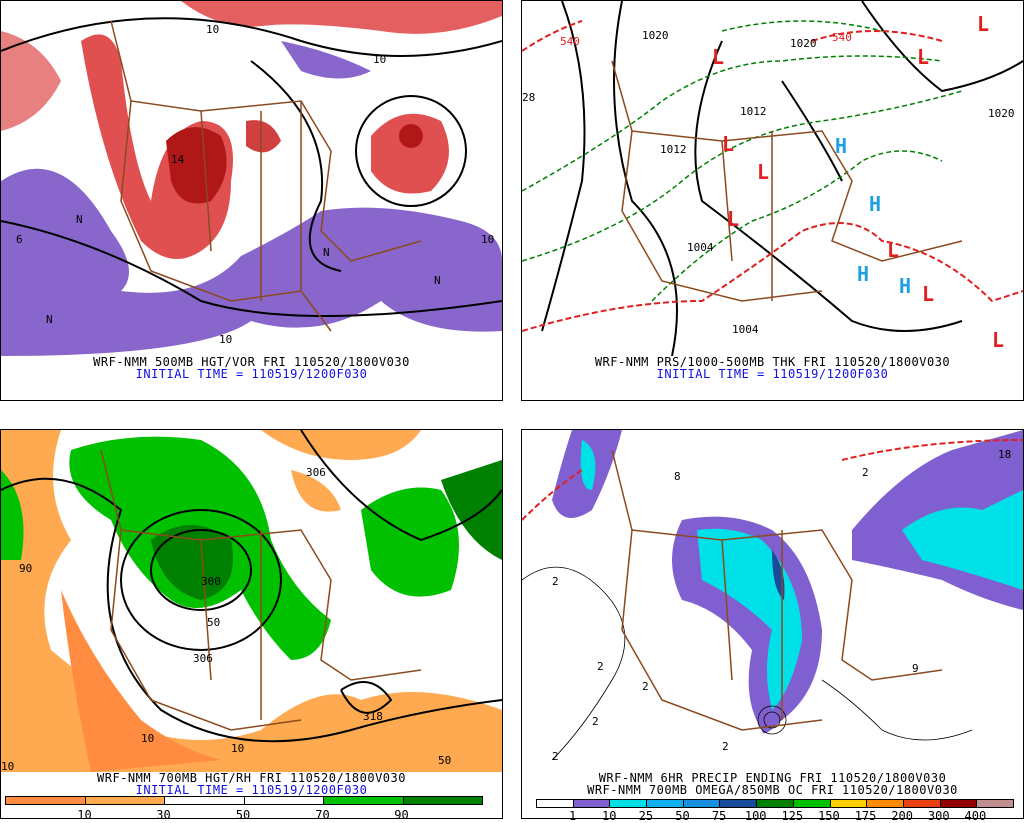 This screenshot has height=823, width=1024. What do you see at coordinates (401, 815) in the screenshot?
I see `colorbar-tick: 90` at bounding box center [401, 815].